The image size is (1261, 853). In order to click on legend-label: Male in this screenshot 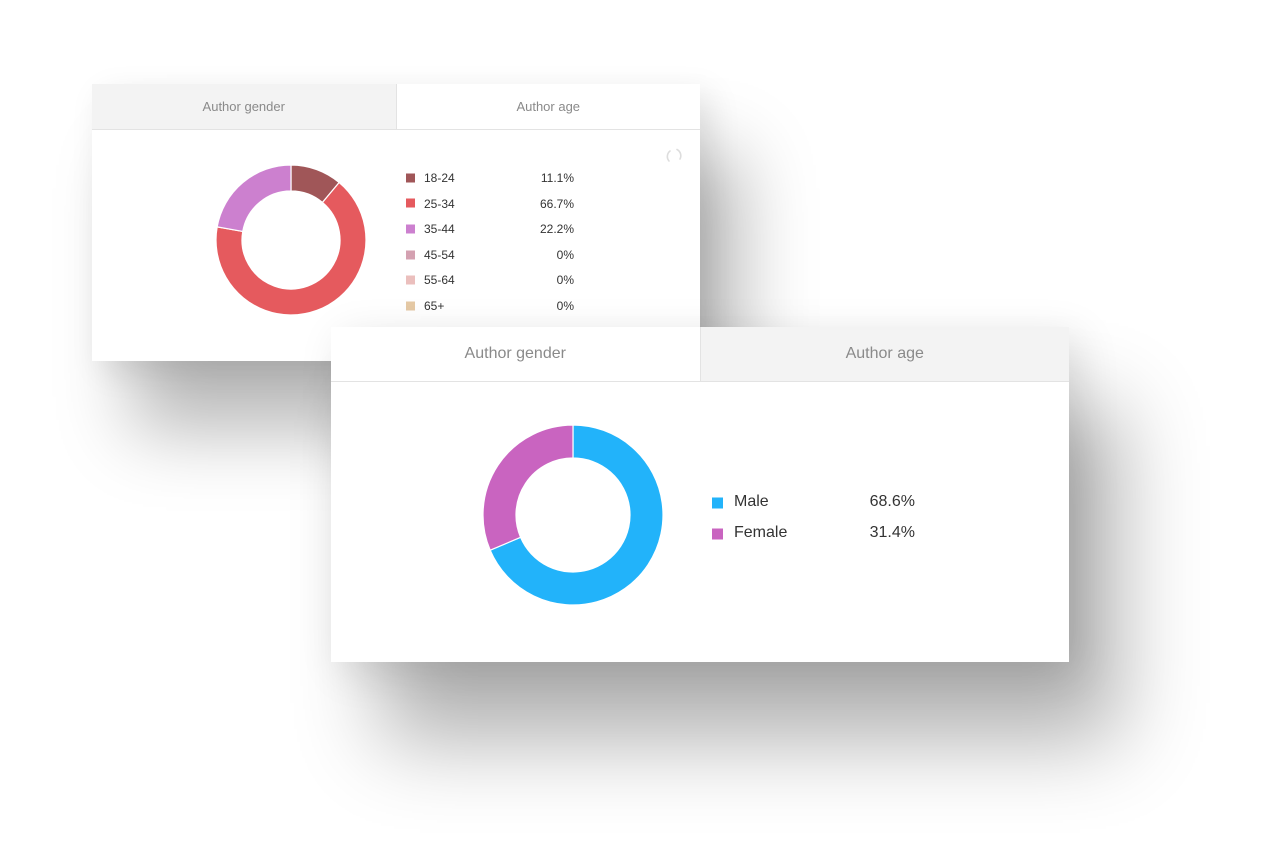, I will do `click(751, 501)`.